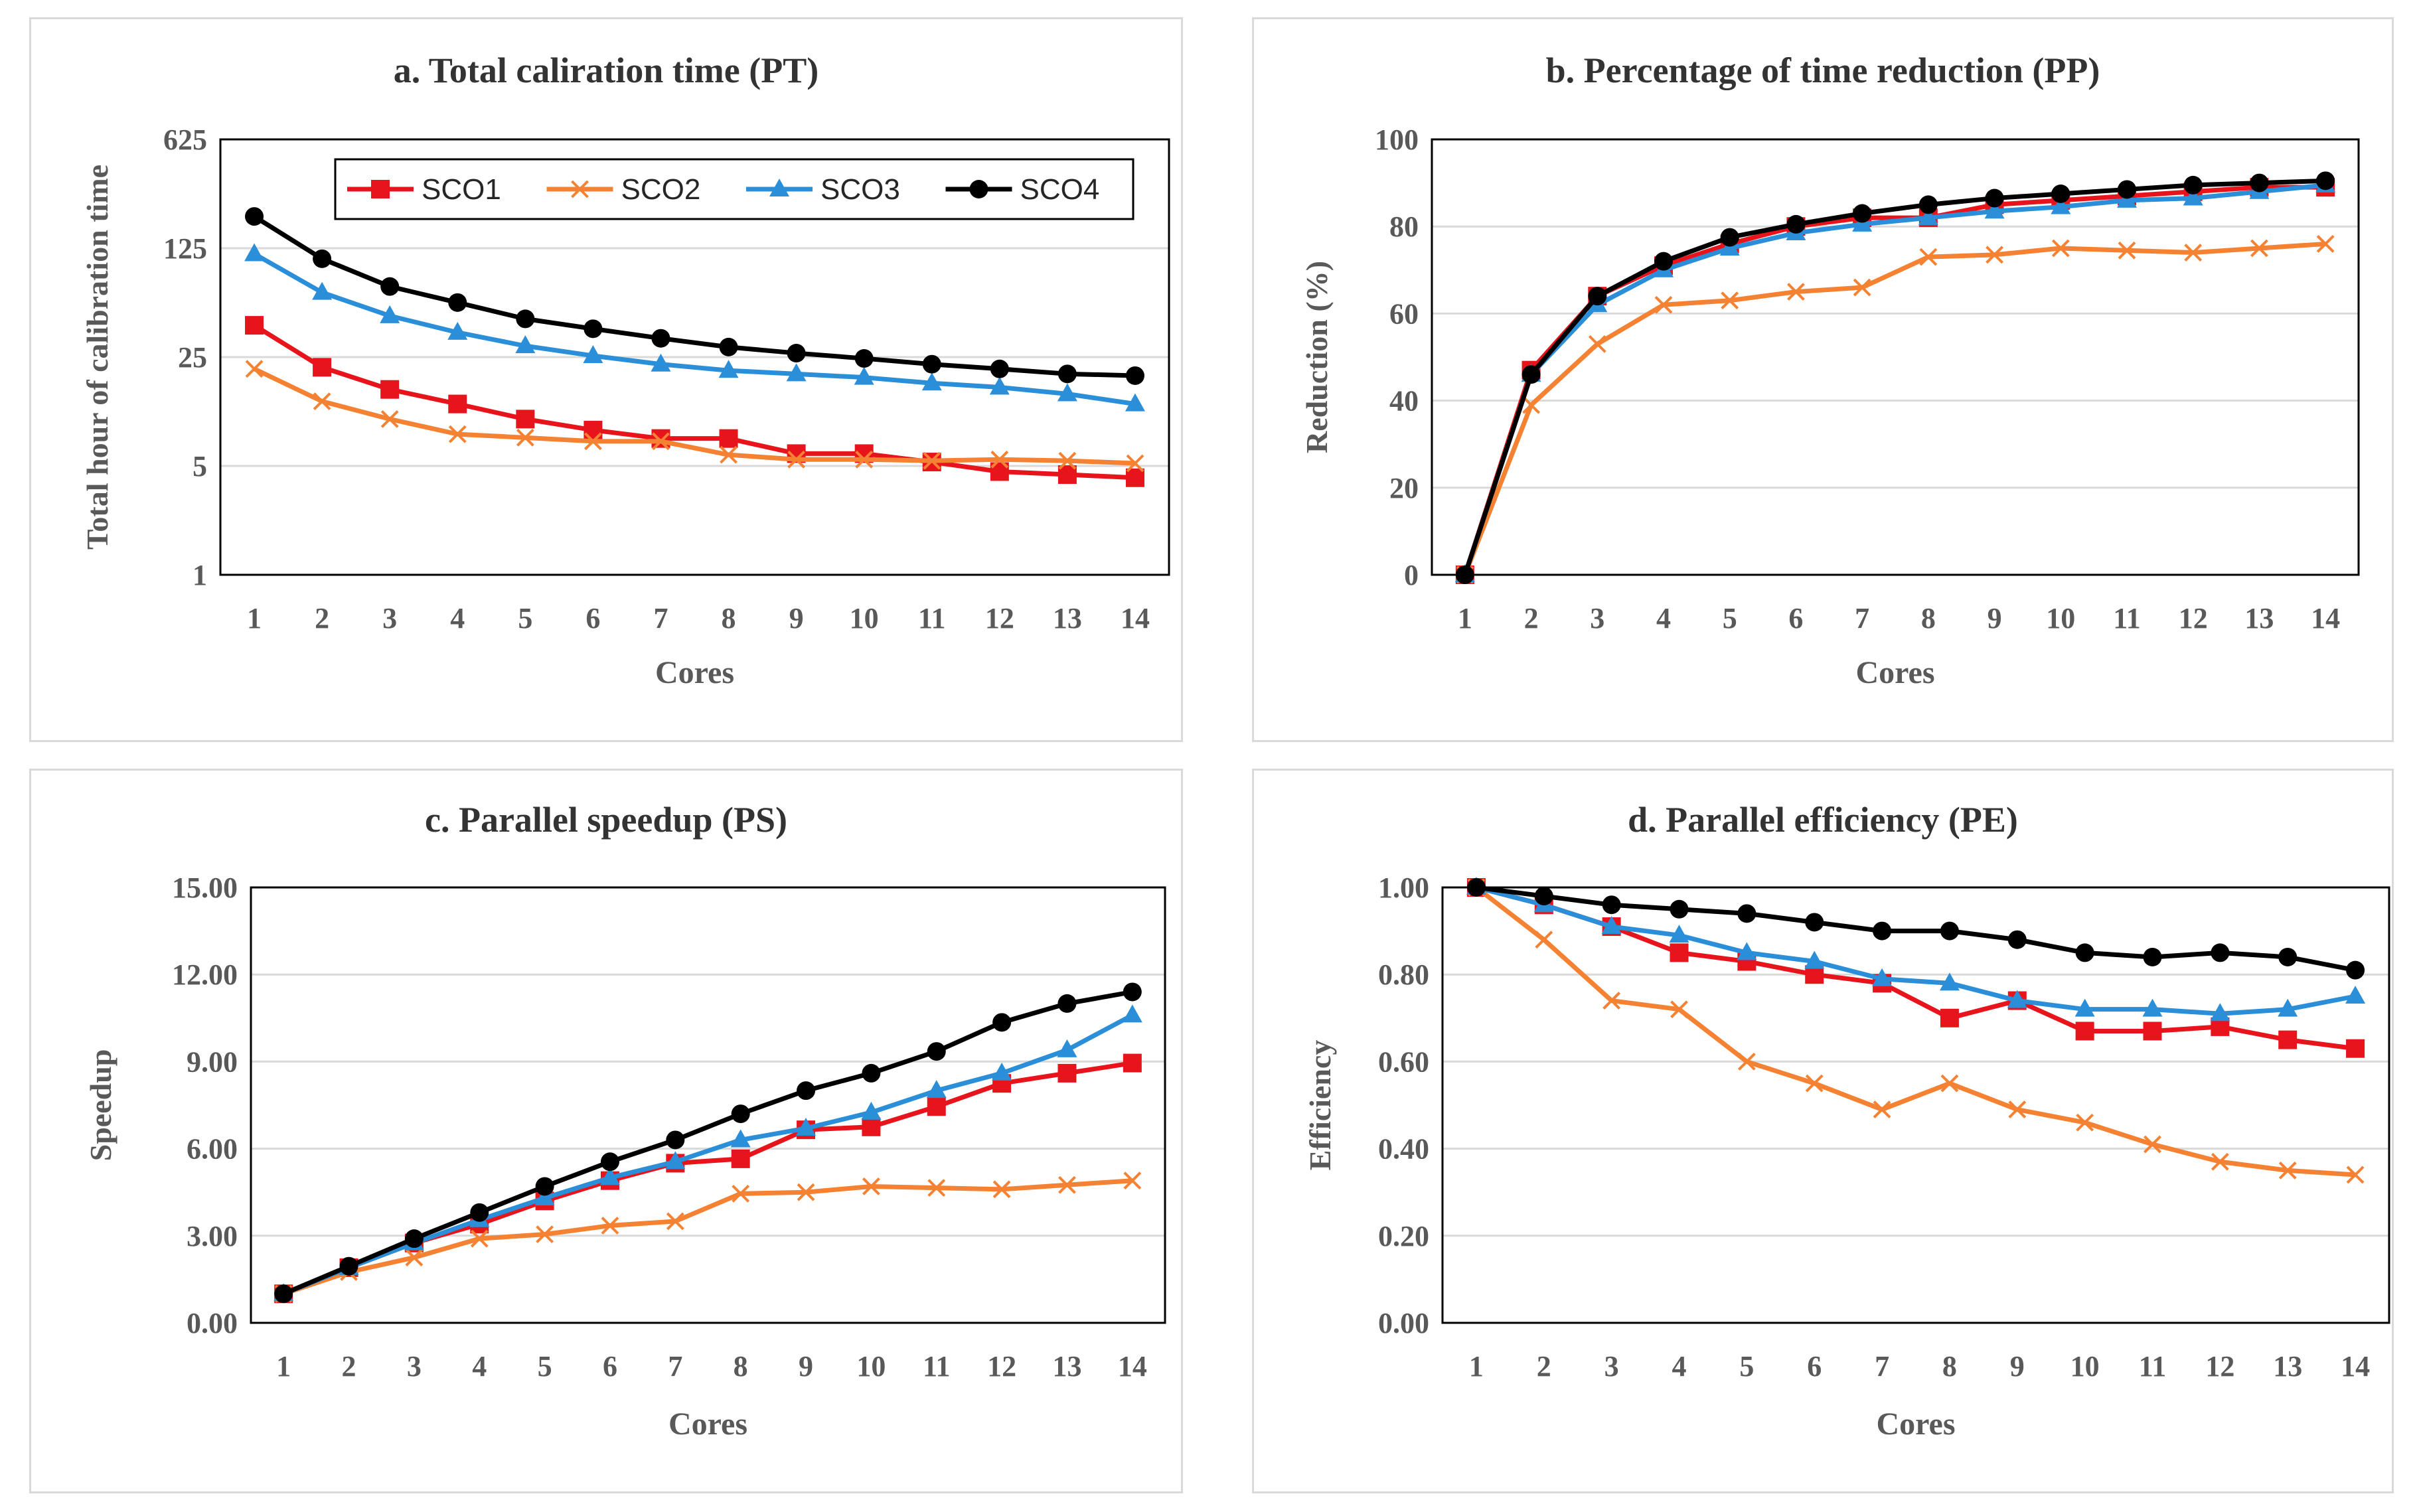 The height and width of the screenshot is (1512, 2419). I want to click on x-tick-label: 1, so click(283, 1366).